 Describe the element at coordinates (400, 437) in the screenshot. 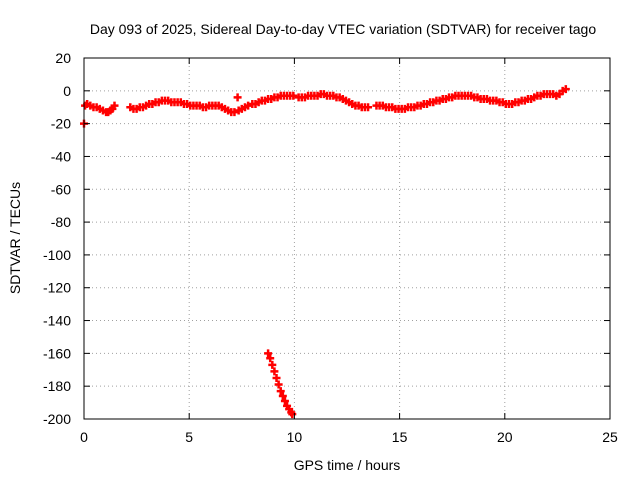

I see `x-tick-label: 15` at that location.